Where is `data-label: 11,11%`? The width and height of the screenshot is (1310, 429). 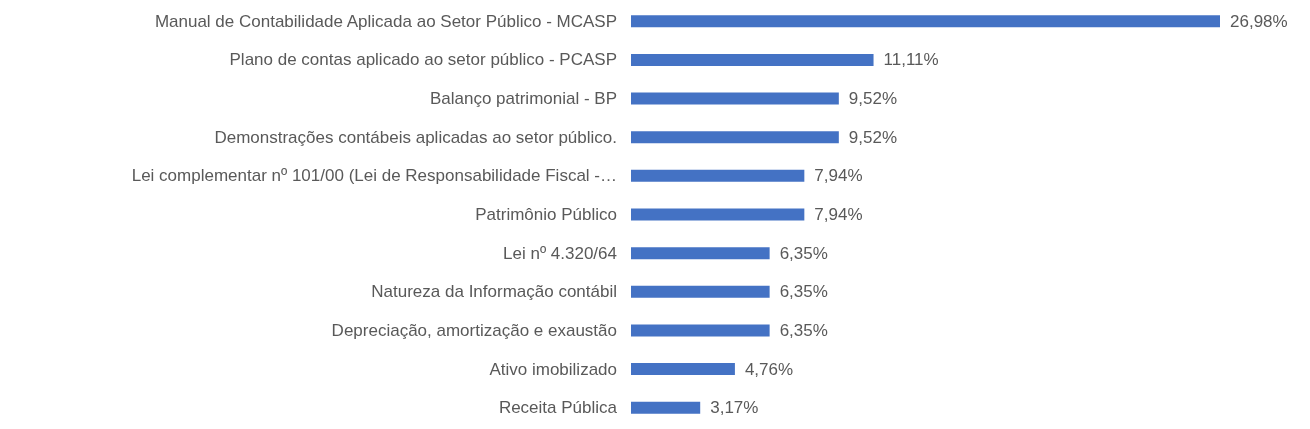 data-label: 11,11% is located at coordinates (911, 60).